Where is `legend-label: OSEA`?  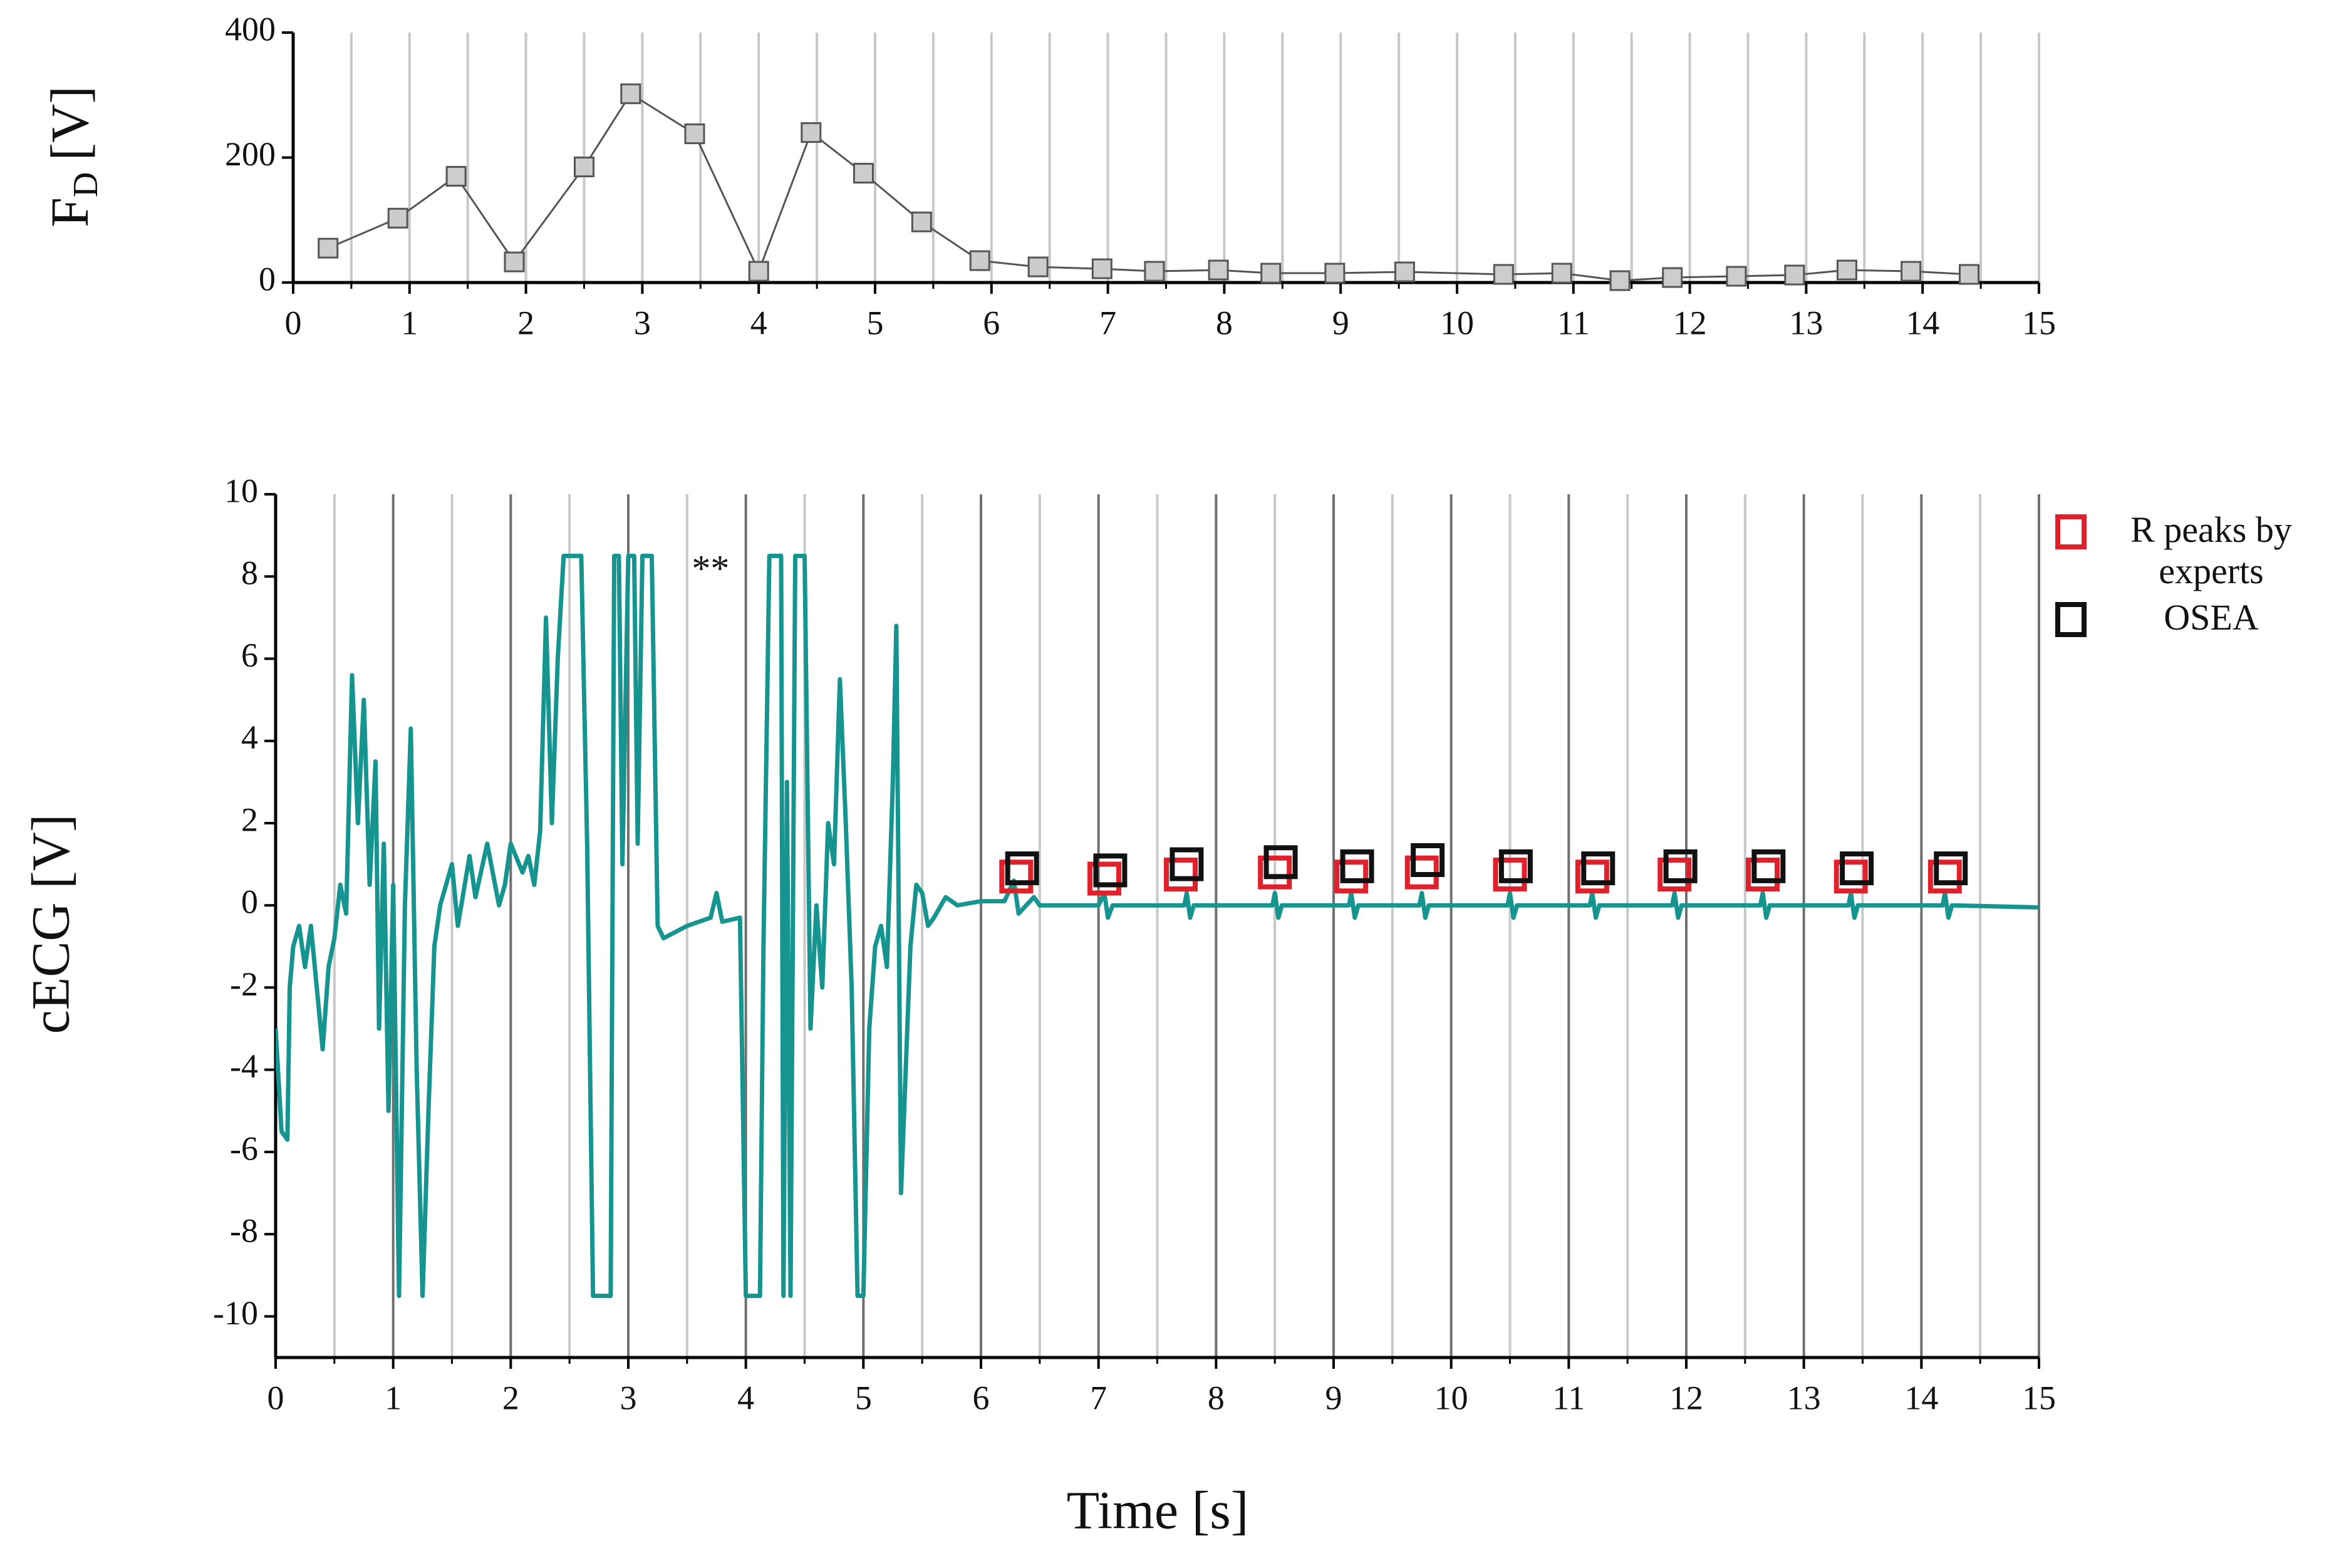 legend-label: OSEA is located at coordinates (2211, 617).